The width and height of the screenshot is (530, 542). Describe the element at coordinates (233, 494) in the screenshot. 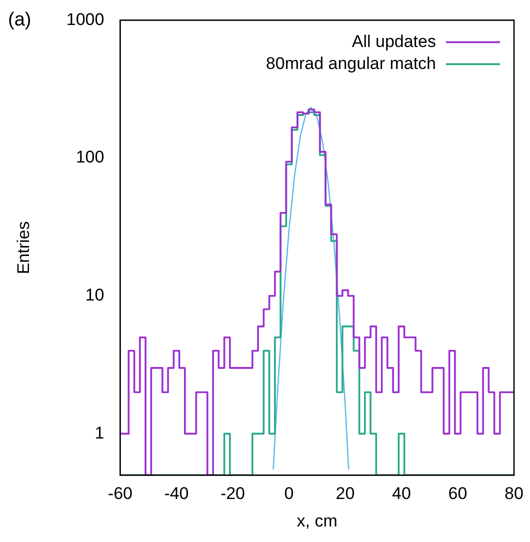

I see `x-tick-label: -20` at that location.